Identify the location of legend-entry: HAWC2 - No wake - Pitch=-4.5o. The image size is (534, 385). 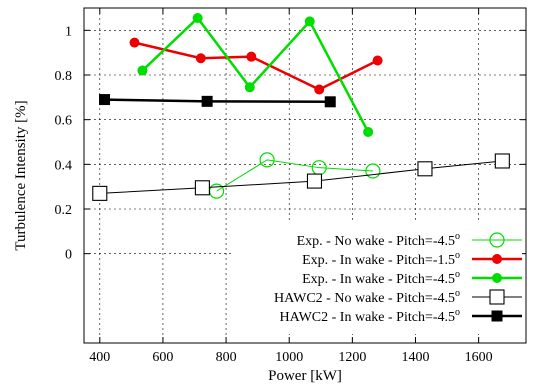
(398, 297).